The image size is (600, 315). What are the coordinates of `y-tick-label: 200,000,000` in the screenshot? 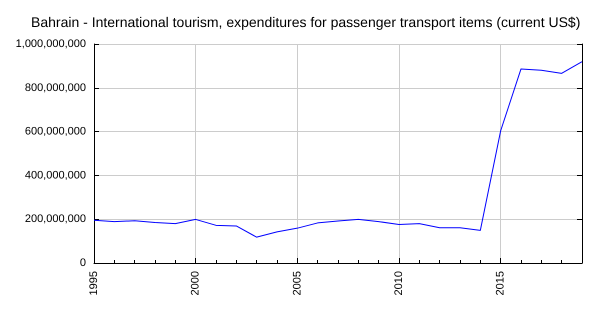 It's located at (55, 219).